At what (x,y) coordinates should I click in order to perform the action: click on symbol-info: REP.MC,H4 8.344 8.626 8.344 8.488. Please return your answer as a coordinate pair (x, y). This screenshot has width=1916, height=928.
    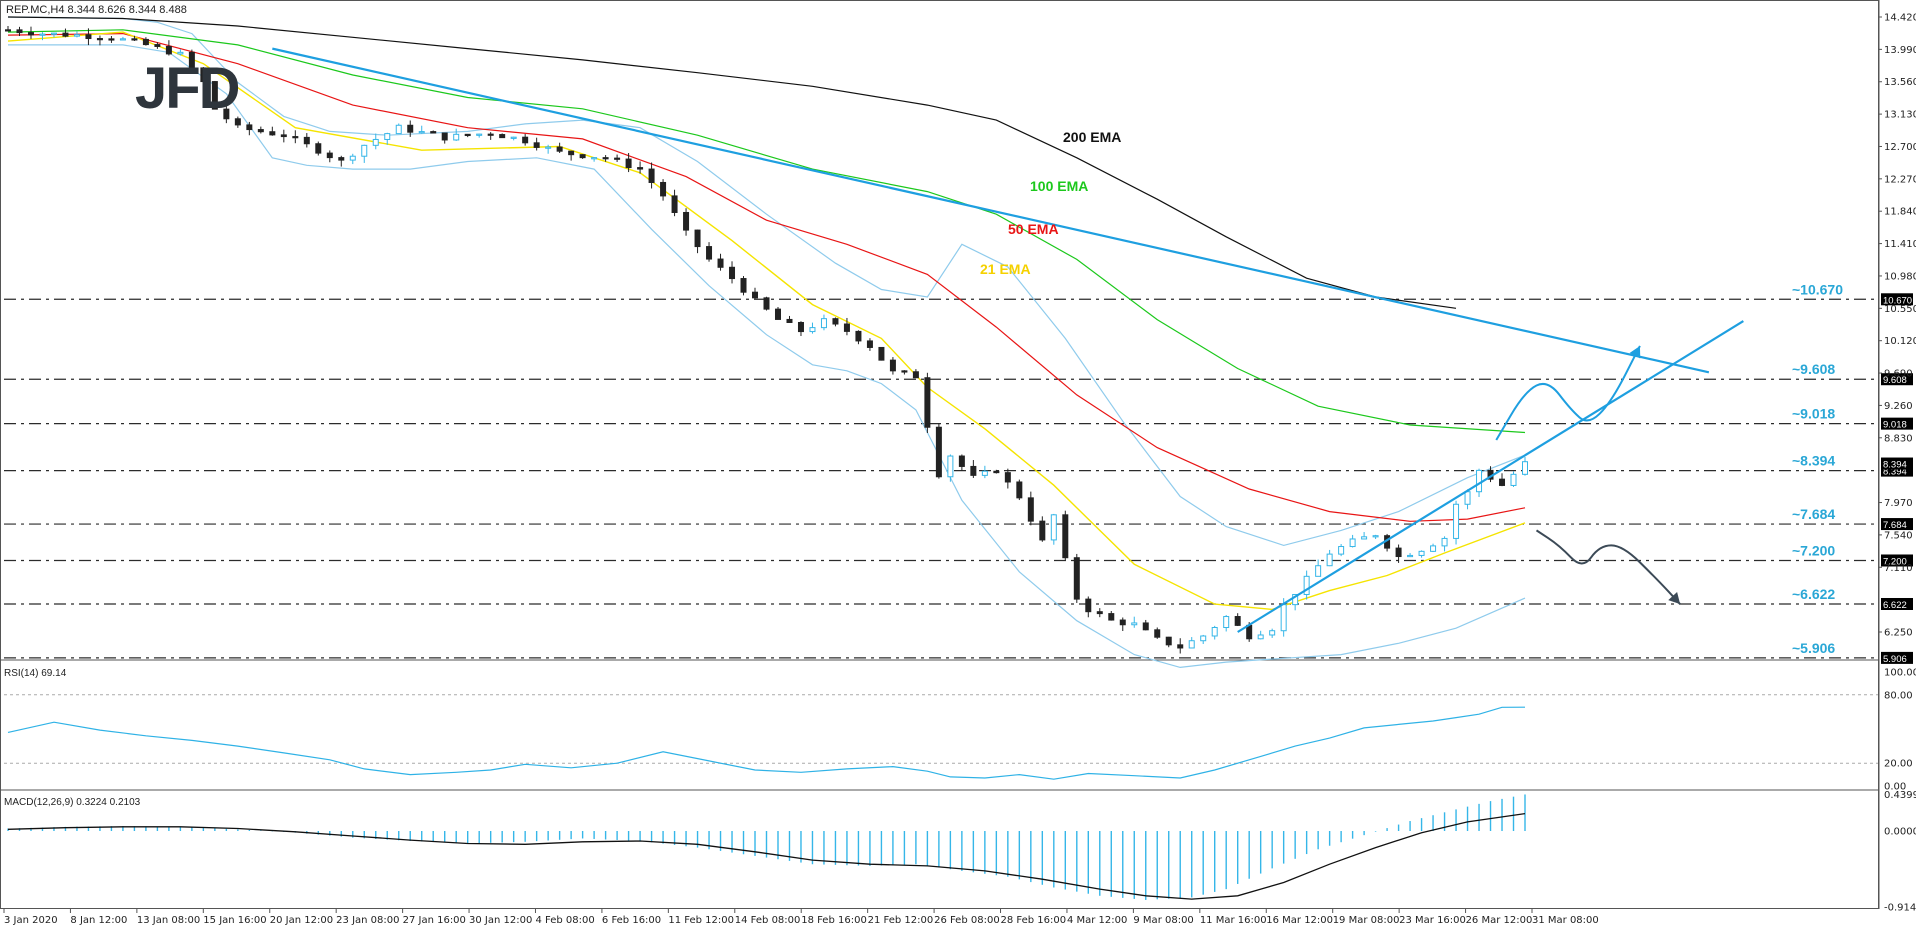
    Looking at the image, I should click on (96, 10).